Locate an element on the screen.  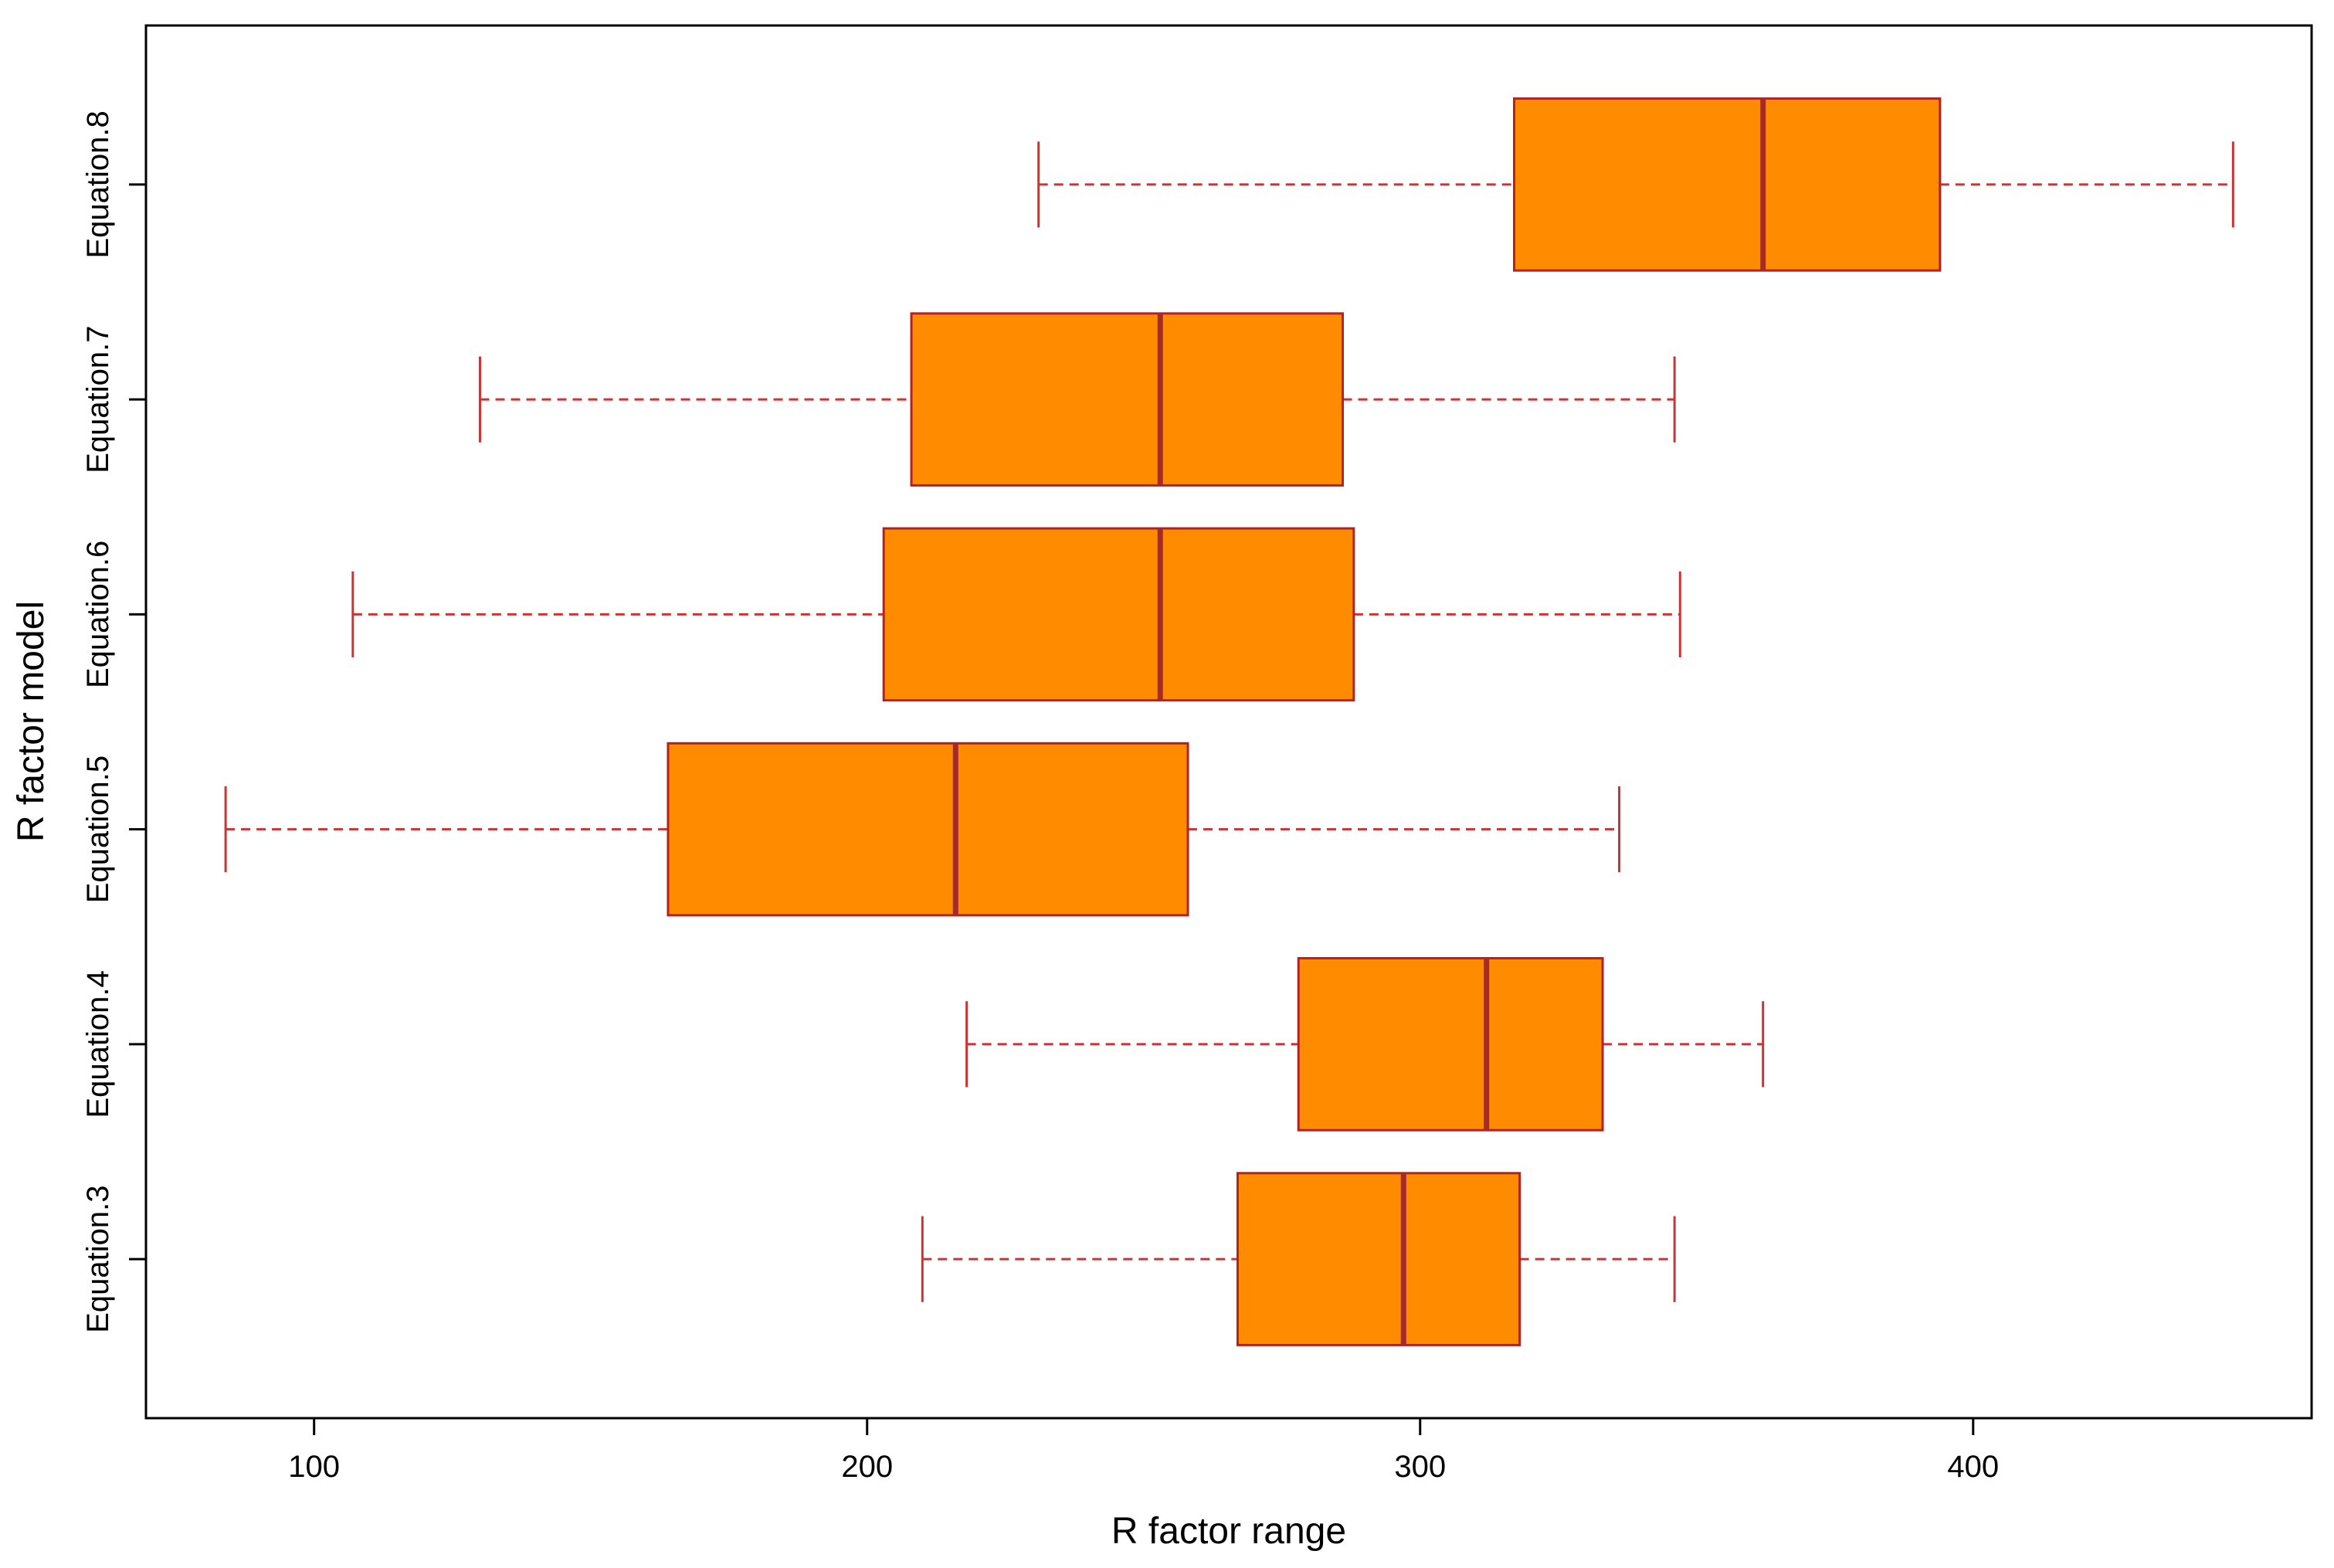
y-tick-label: Equation.5 is located at coordinates (98, 829).